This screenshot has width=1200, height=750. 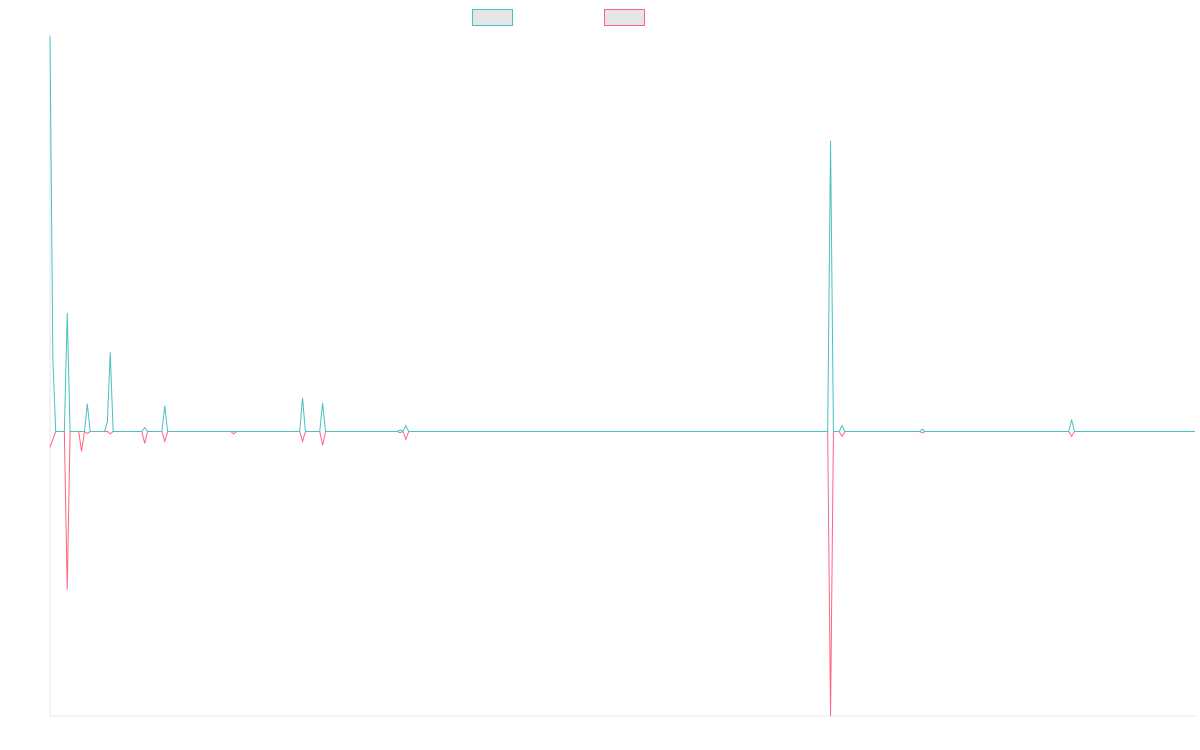 What do you see at coordinates (558, 17) in the screenshot?
I see `legend` at bounding box center [558, 17].